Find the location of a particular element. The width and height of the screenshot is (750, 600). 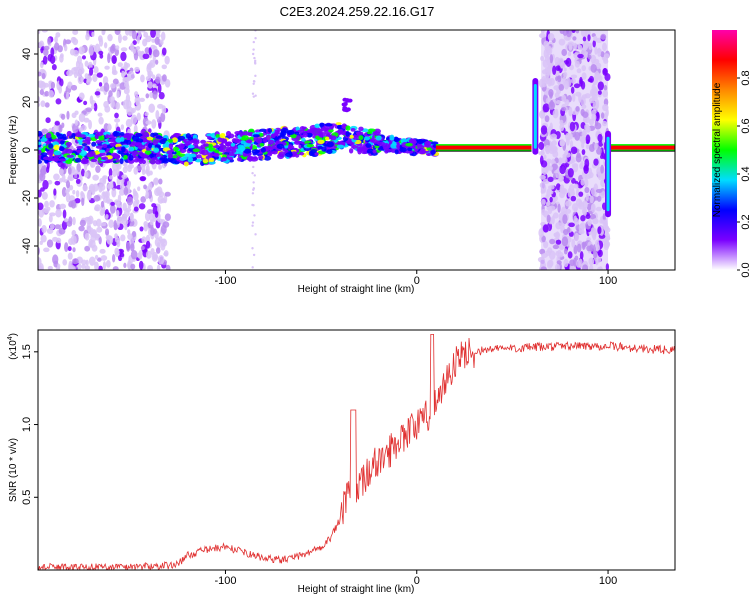

x-tick-label: 0 is located at coordinates (417, 281).